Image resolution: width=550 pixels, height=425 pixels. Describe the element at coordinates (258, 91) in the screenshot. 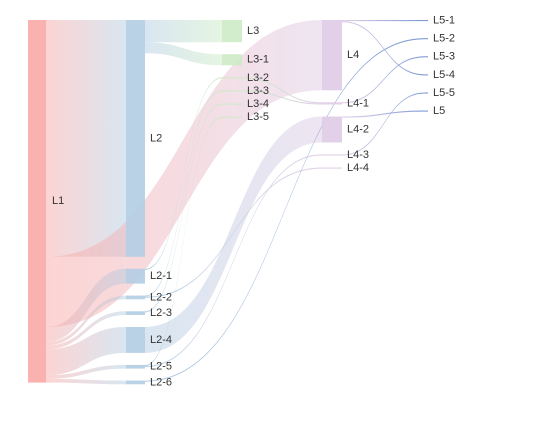

I see `node-label: L3-3` at that location.